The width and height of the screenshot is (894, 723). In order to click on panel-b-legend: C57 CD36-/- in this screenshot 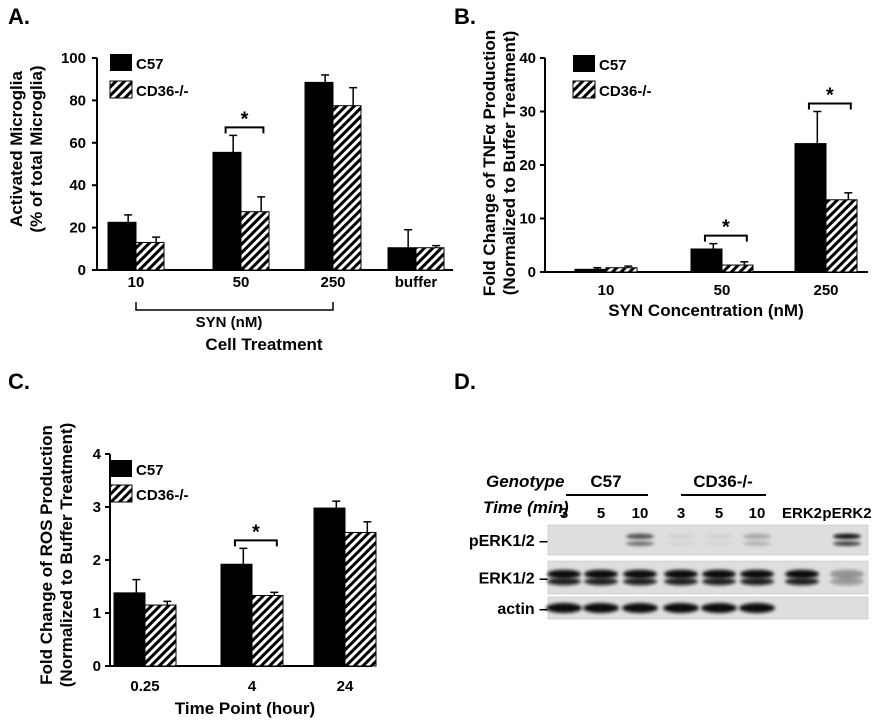, I will do `click(612, 77)`.